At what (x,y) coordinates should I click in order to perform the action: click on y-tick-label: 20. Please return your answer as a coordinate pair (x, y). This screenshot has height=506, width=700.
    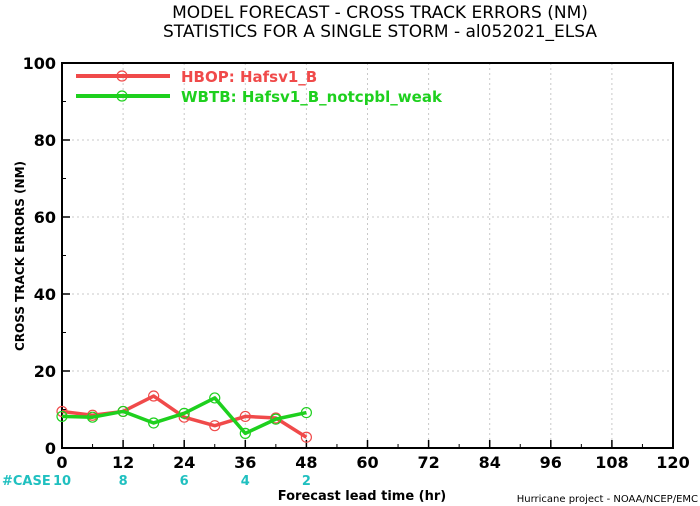
    Looking at the image, I should click on (45, 371).